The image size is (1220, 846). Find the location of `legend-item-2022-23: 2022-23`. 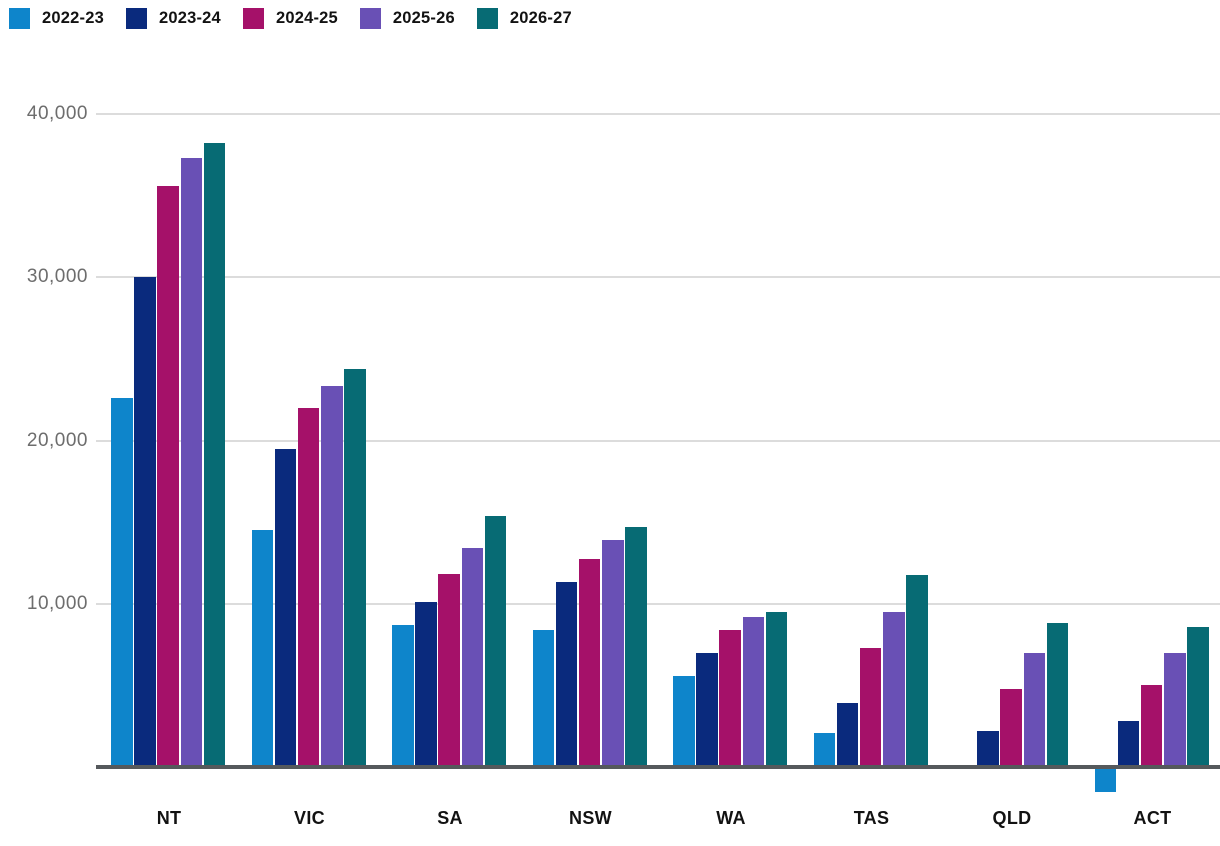

legend-item-2022-23: 2022-23 is located at coordinates (56, 18).